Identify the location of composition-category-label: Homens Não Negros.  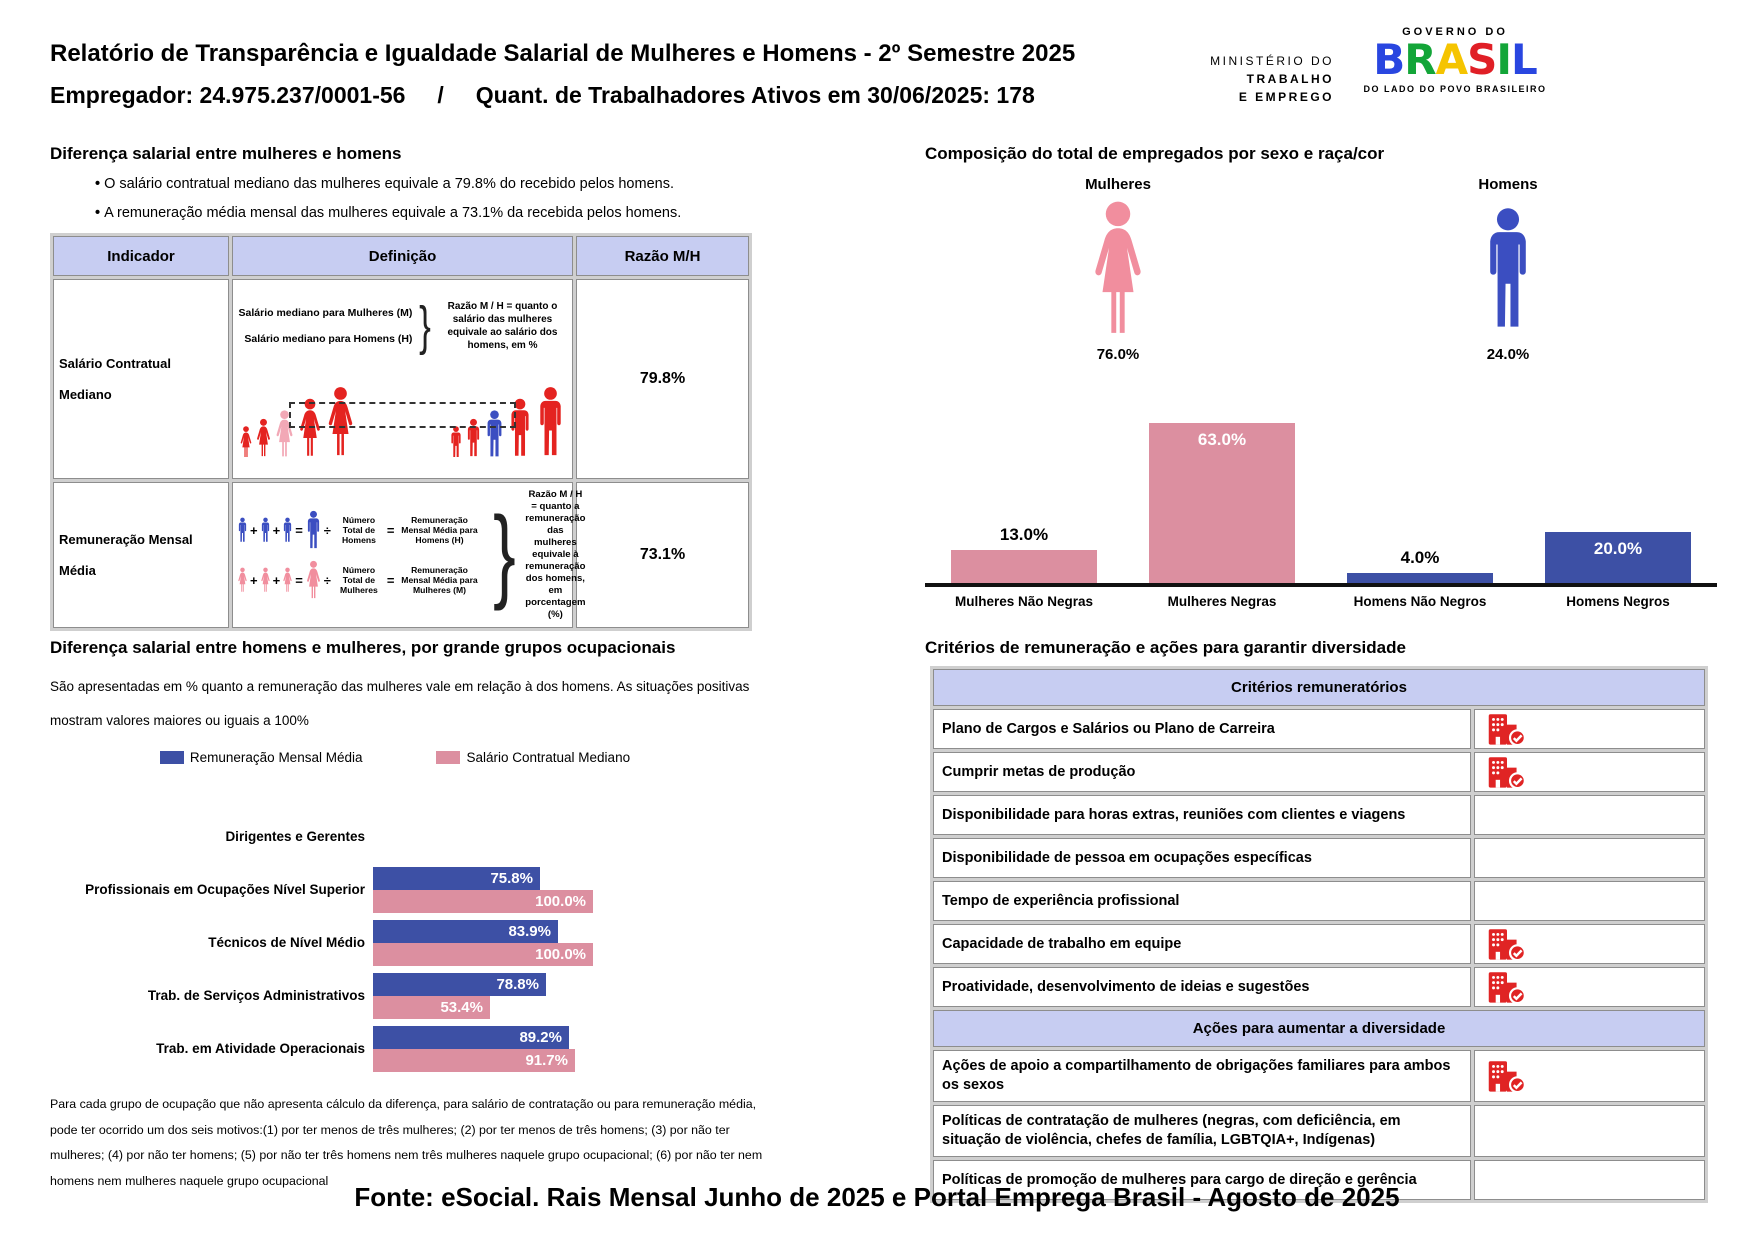
(1420, 601).